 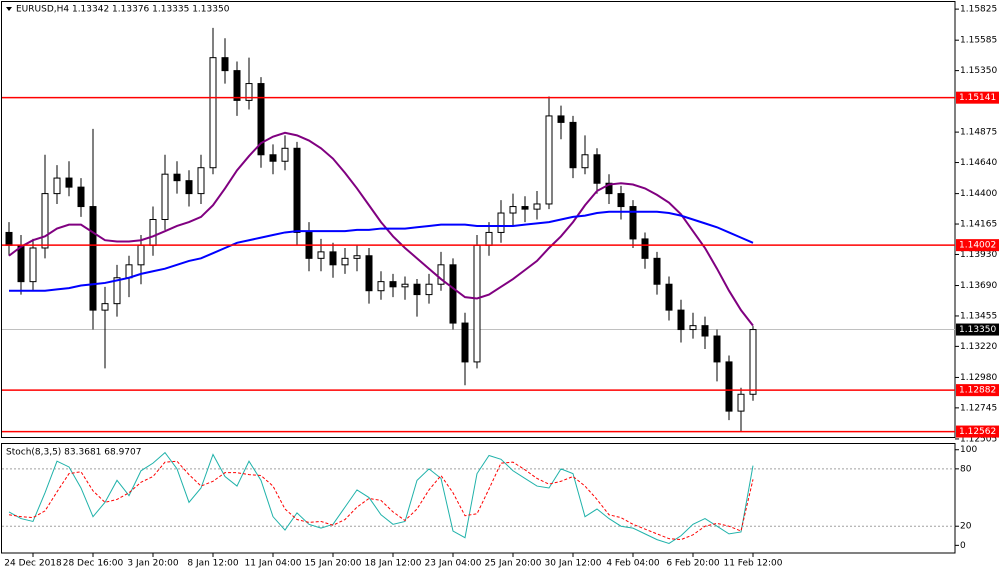 I want to click on level-label: 1.14002, so click(x=977, y=246).